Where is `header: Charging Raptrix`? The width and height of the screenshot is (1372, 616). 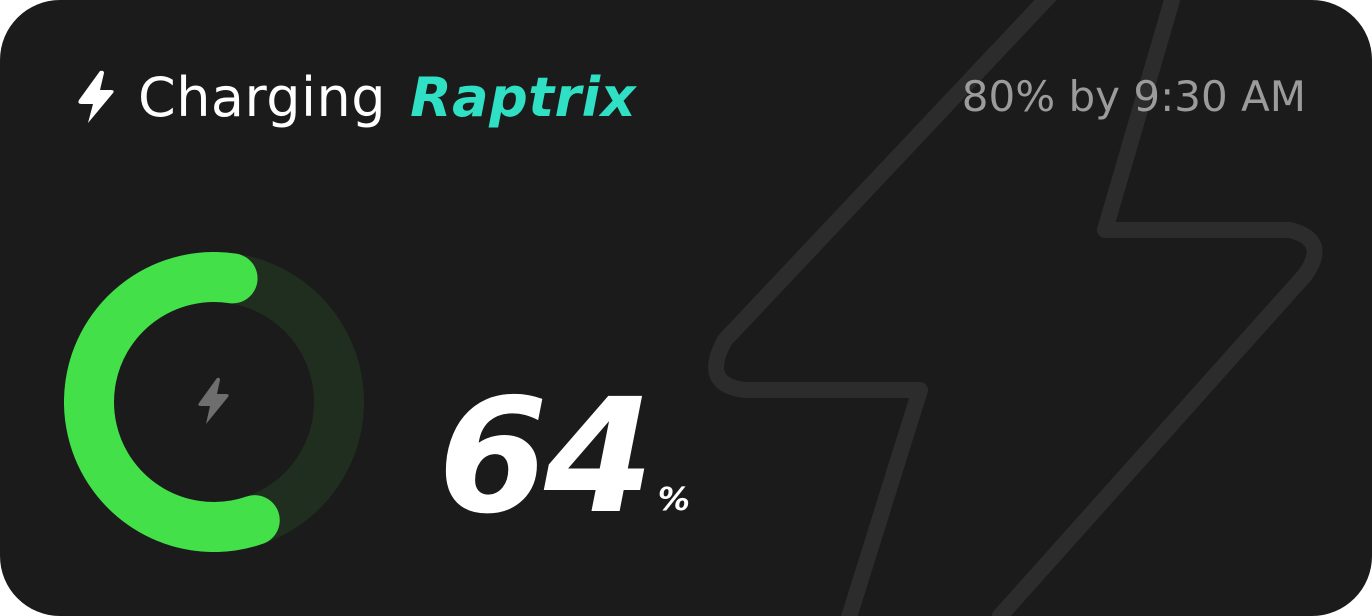
header: Charging Raptrix is located at coordinates (356, 97).